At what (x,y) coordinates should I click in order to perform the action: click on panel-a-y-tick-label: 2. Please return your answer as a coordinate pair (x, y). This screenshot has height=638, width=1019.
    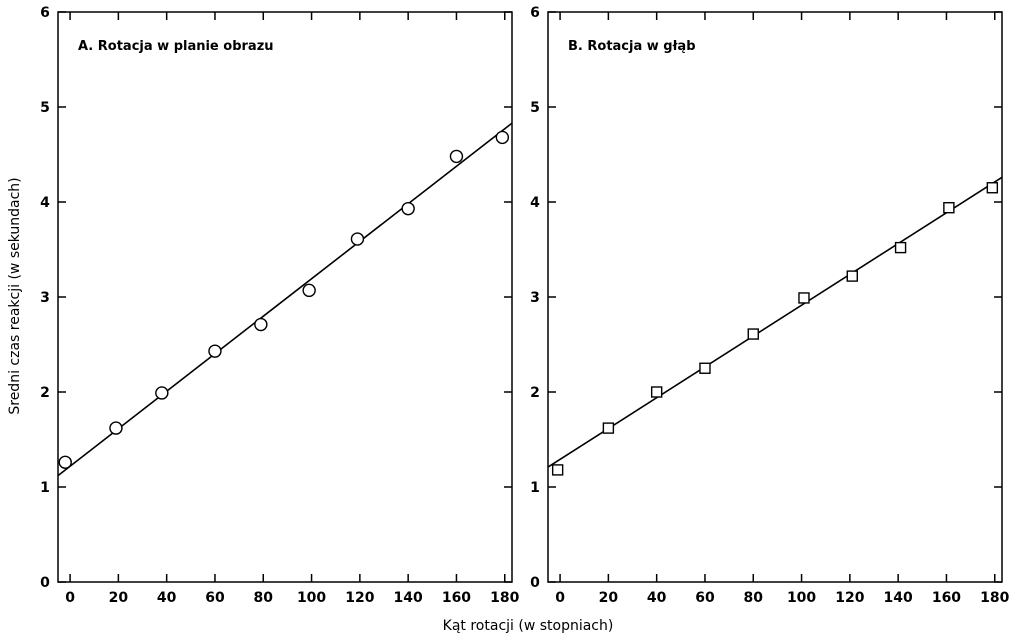
    Looking at the image, I should click on (45, 393).